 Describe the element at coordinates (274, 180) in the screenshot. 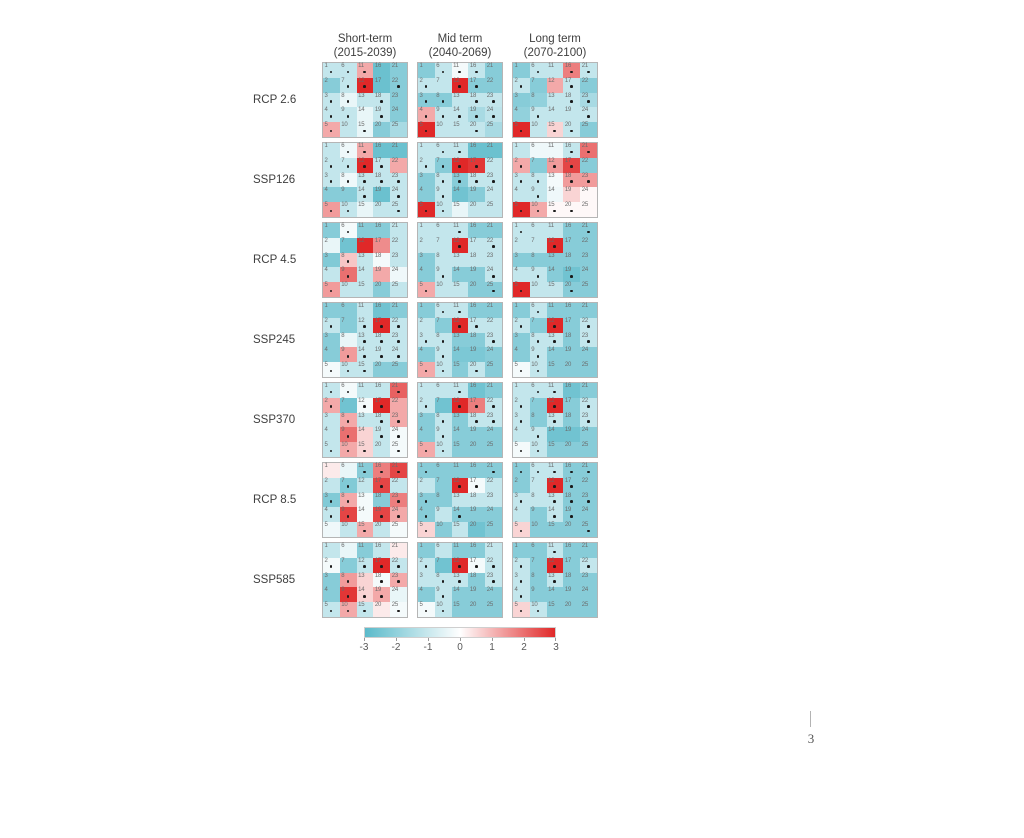

I see `row-label-ssp126: SSP126` at that location.